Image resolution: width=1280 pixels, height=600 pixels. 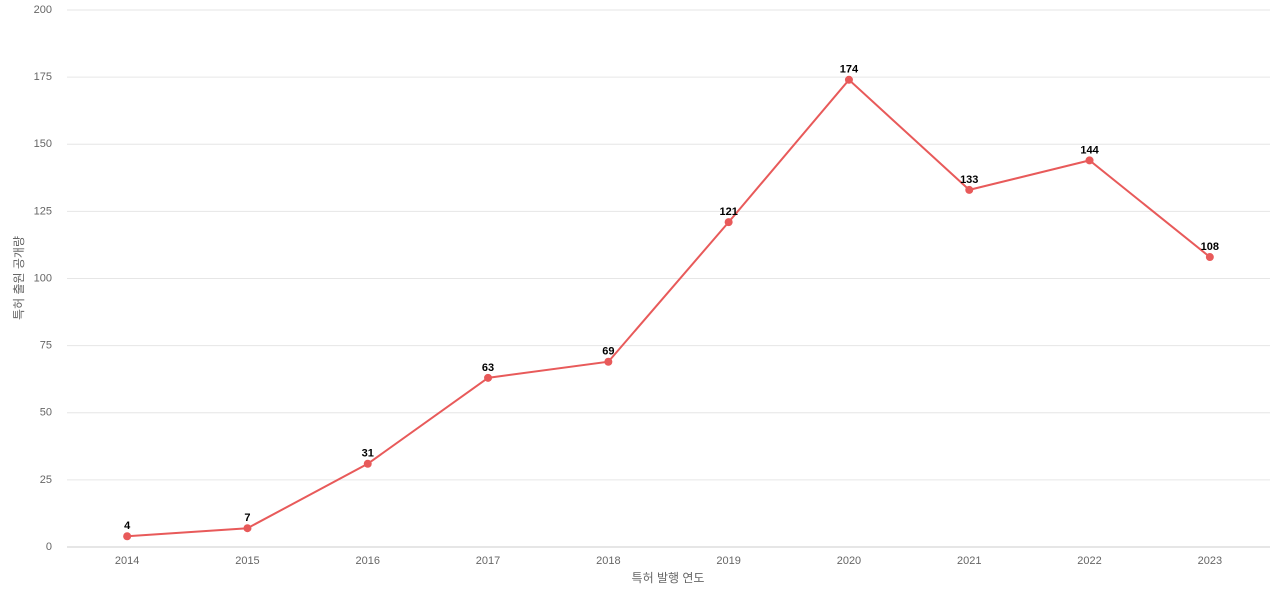 What do you see at coordinates (43, 10) in the screenshot?
I see `y-tick-label: 200` at bounding box center [43, 10].